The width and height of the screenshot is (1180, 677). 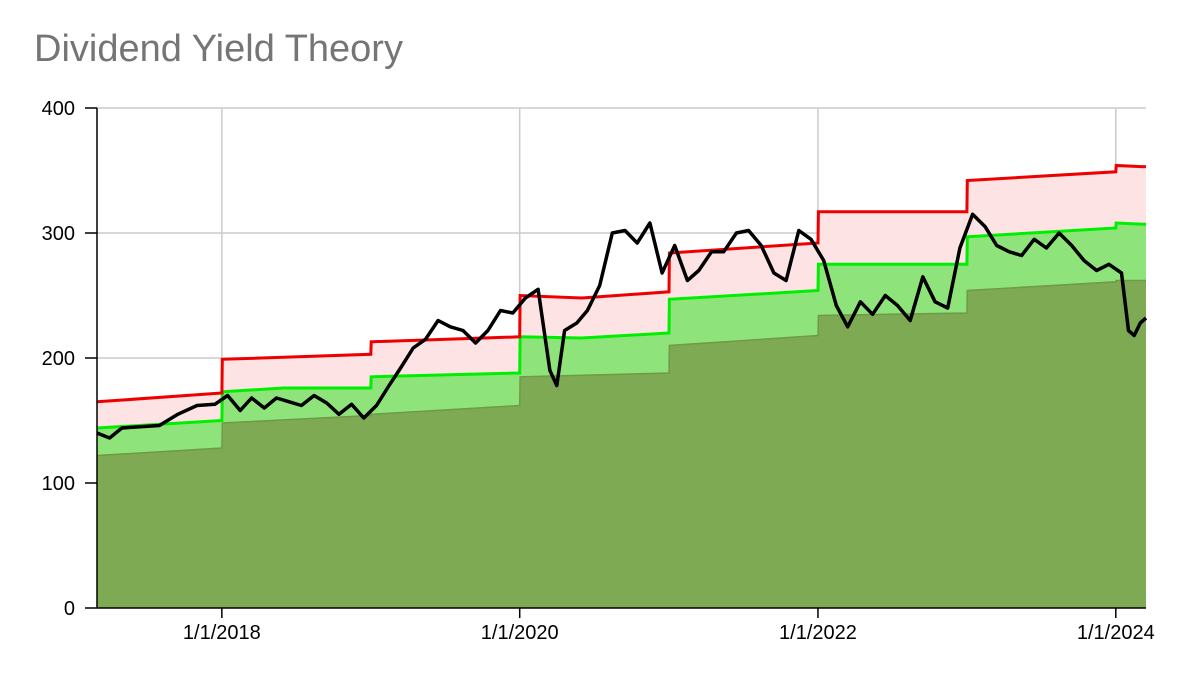 I want to click on chart-title: Dividend Yield Theory, so click(x=218, y=49).